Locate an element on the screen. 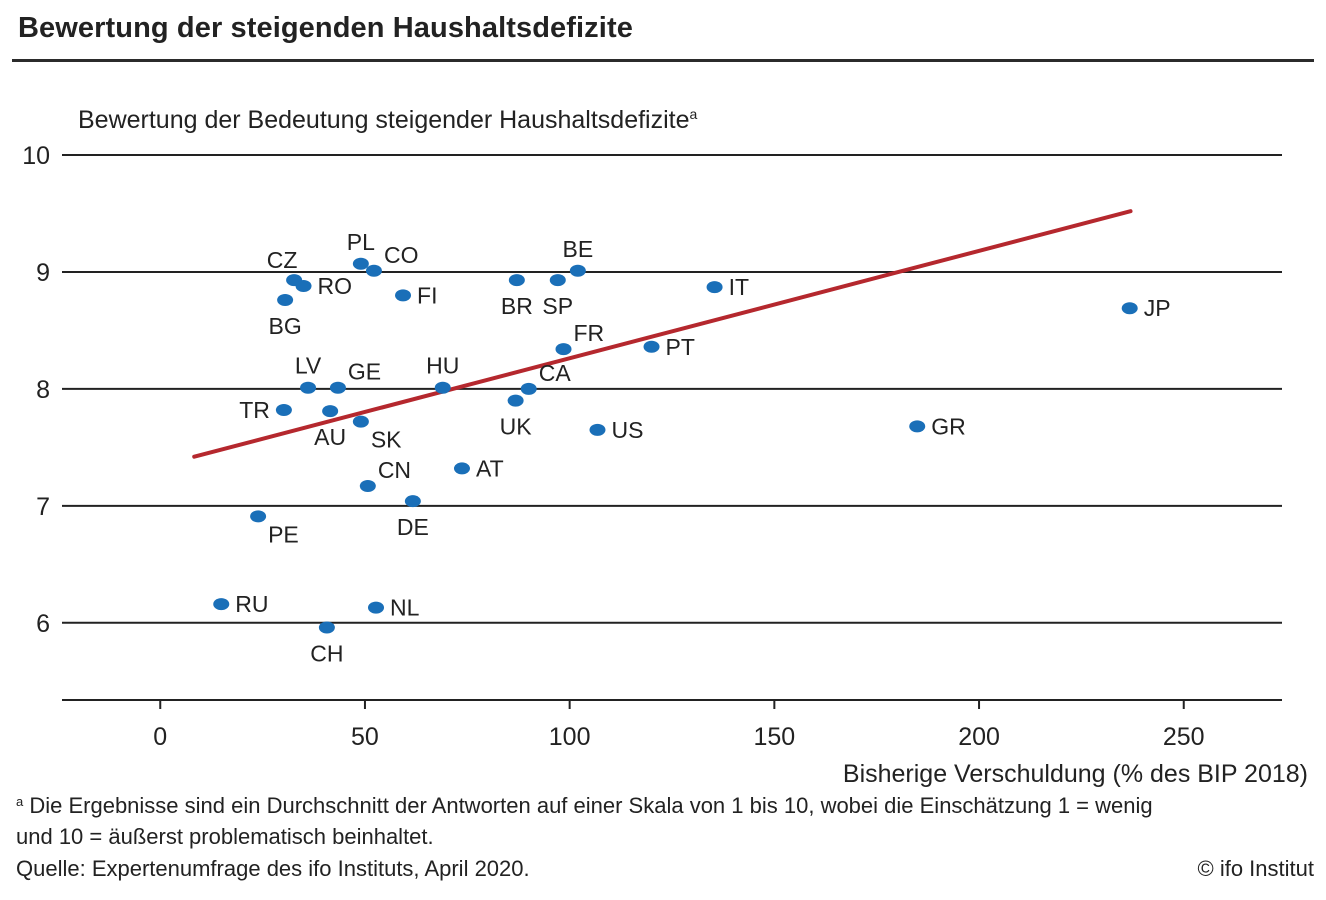 Image resolution: width=1326 pixels, height=900 pixels. point-label: RU is located at coordinates (251, 604).